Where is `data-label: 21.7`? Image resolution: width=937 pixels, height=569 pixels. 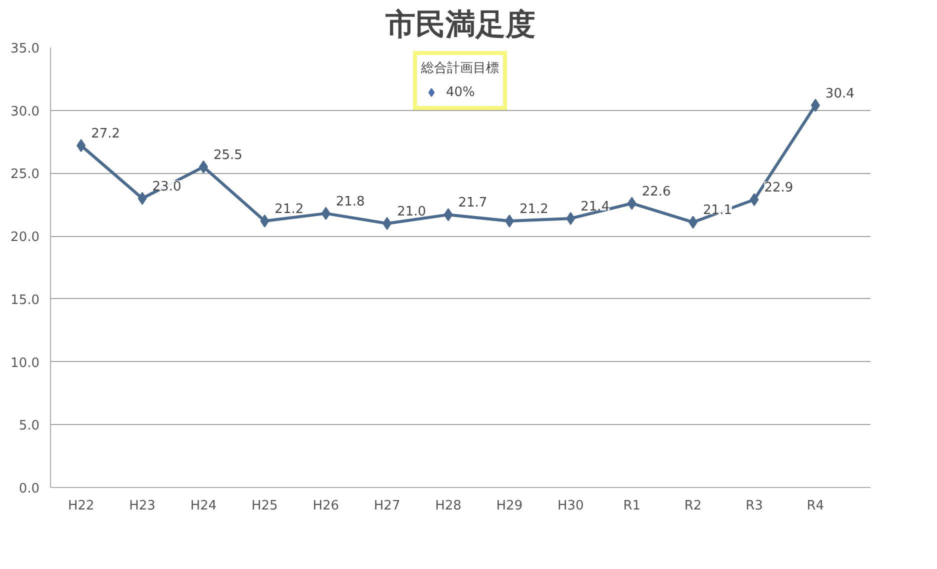
data-label: 21.7 is located at coordinates (473, 203).